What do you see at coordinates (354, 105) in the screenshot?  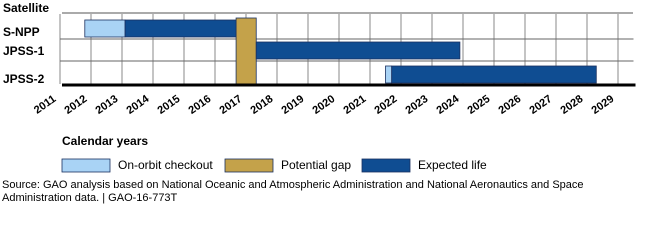 I see `x-tick-label: 2021` at bounding box center [354, 105].